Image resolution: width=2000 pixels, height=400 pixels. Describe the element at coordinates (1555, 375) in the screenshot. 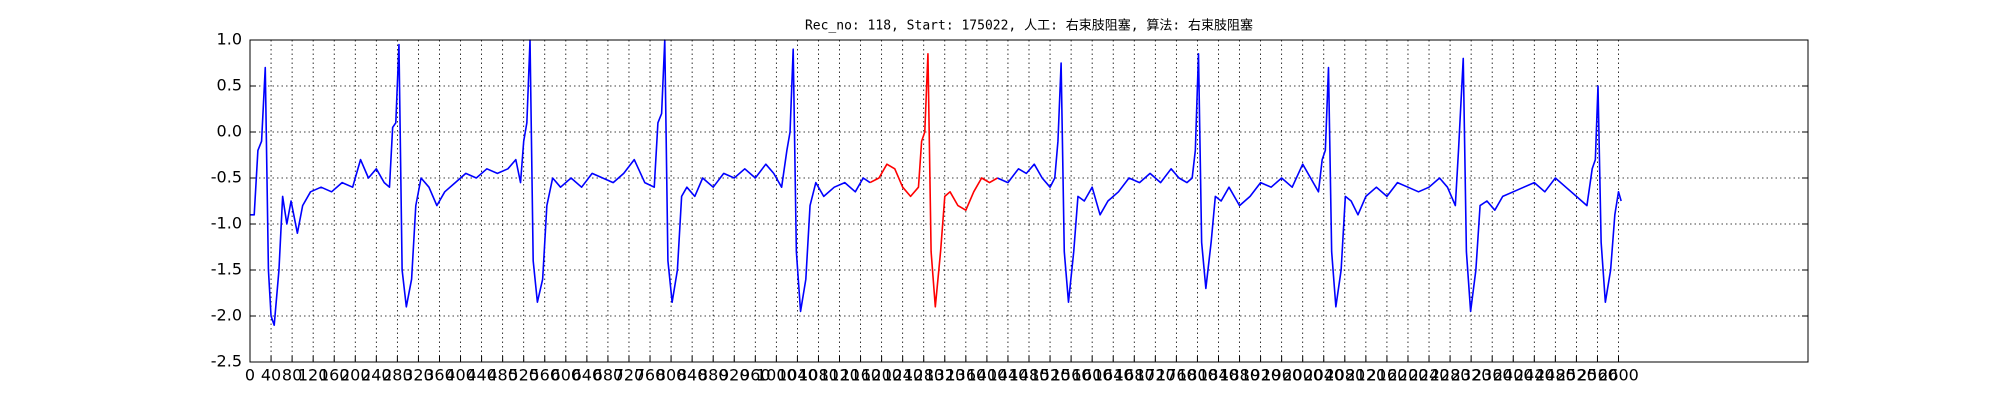

I see `x-tick-label: 2480` at that location.